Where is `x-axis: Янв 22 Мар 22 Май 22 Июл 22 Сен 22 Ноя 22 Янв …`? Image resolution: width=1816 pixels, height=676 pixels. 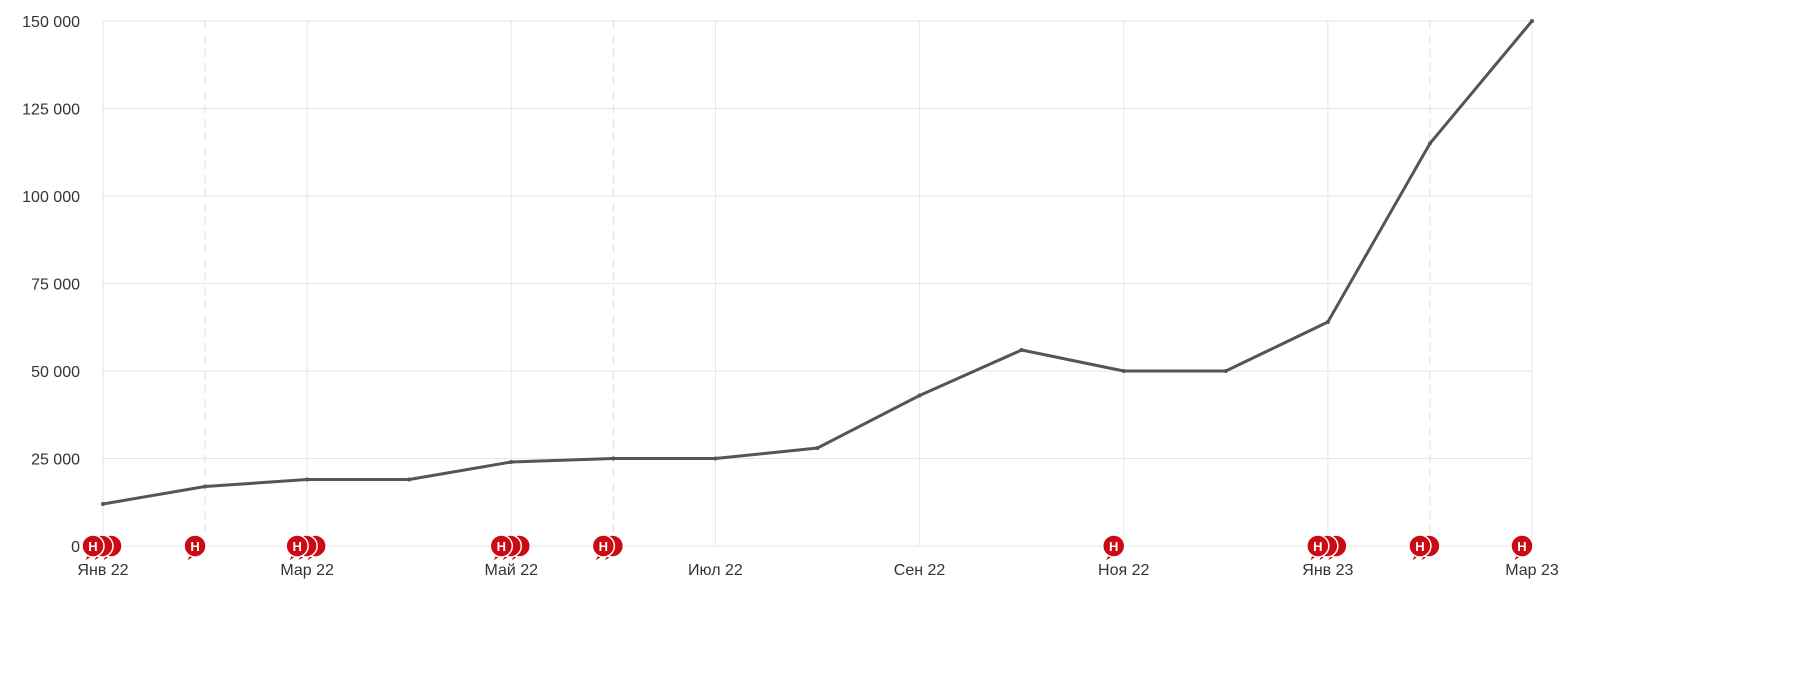 x-axis: Янв 22 Мар 22 Май 22 Июл 22 Сен 22 Ноя 22 Янв … is located at coordinates (817, 570).